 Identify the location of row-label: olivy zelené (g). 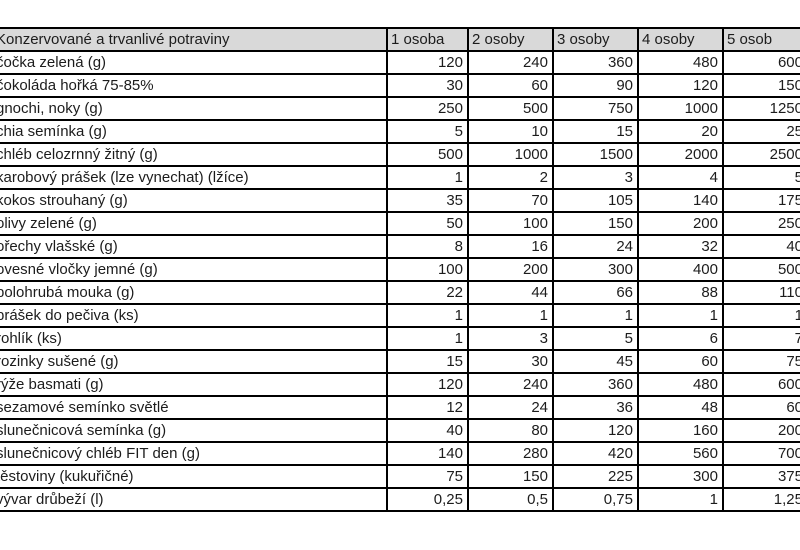
(194, 223).